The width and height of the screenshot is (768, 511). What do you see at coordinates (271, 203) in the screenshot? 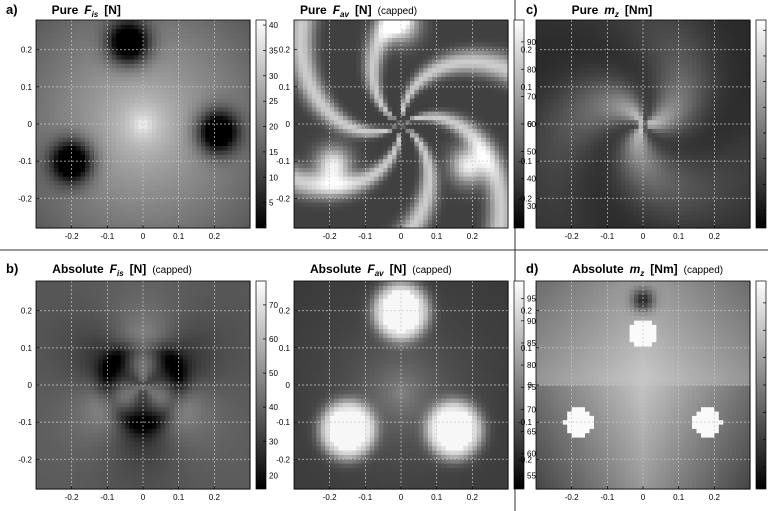
I see `colorbar-tick-label: 5` at bounding box center [271, 203].